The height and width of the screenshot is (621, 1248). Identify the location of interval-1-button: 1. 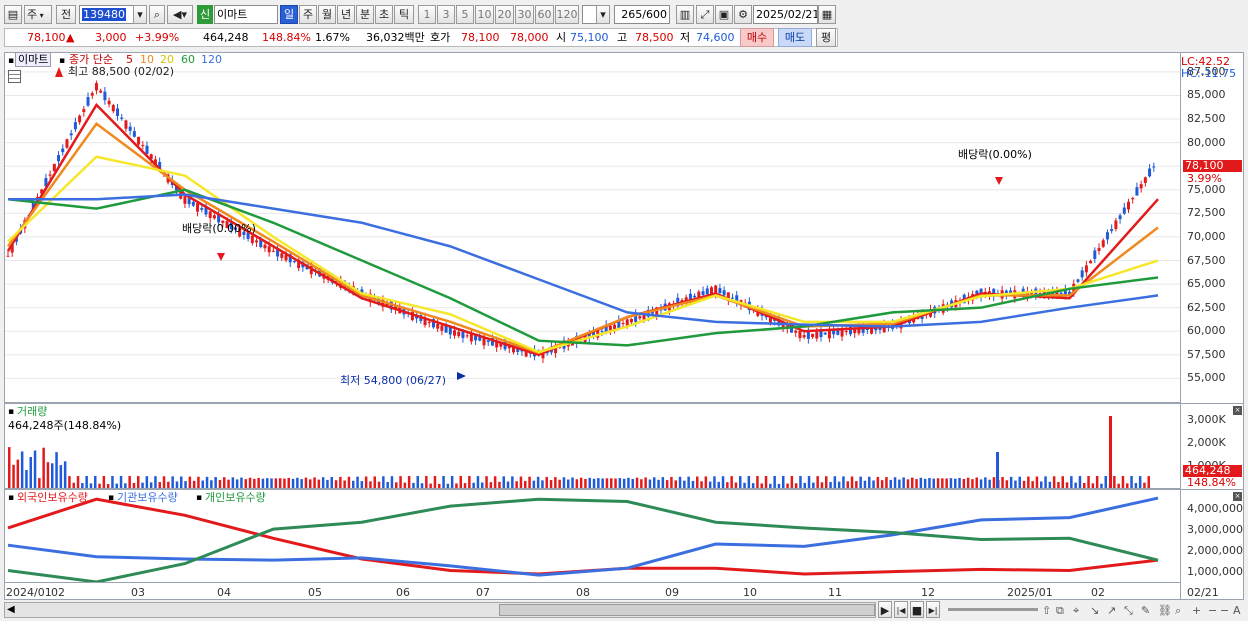
(427, 14).